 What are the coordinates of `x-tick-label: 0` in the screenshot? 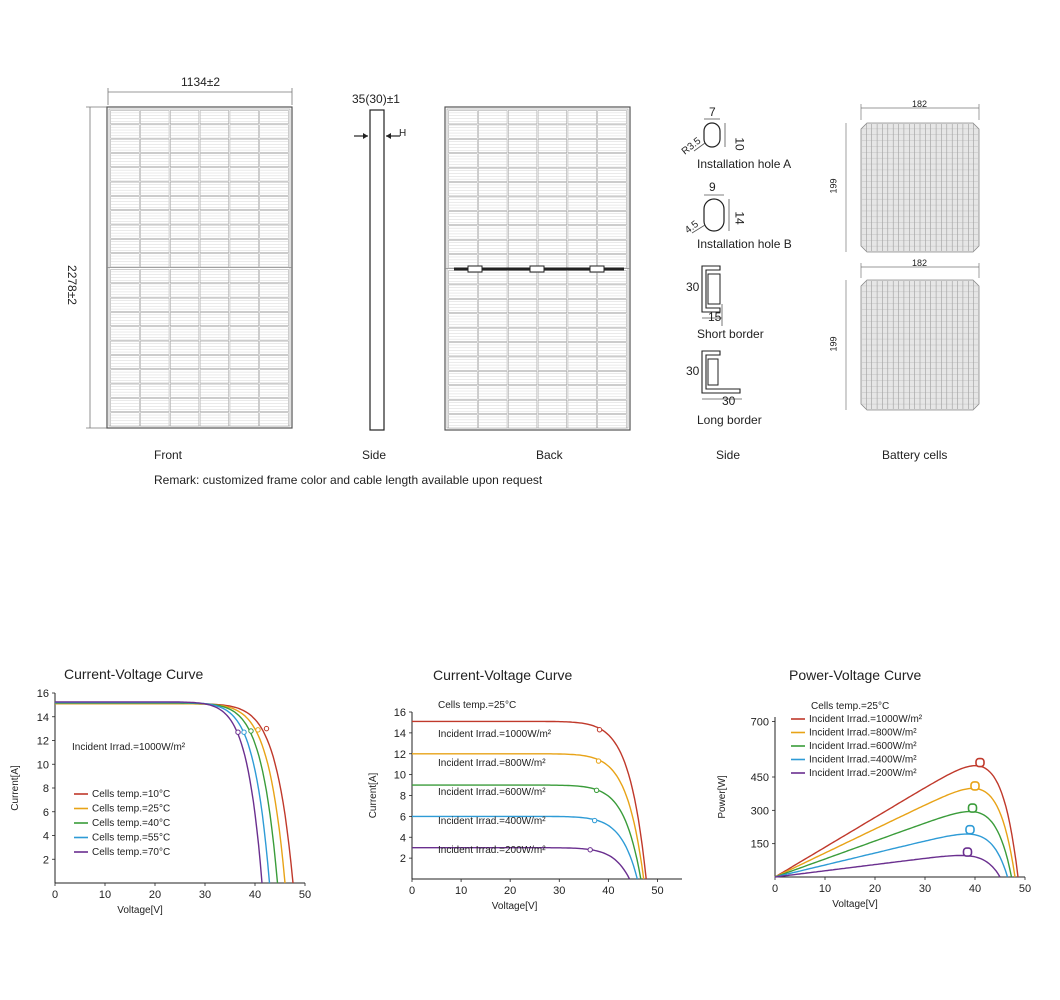 It's located at (775, 889).